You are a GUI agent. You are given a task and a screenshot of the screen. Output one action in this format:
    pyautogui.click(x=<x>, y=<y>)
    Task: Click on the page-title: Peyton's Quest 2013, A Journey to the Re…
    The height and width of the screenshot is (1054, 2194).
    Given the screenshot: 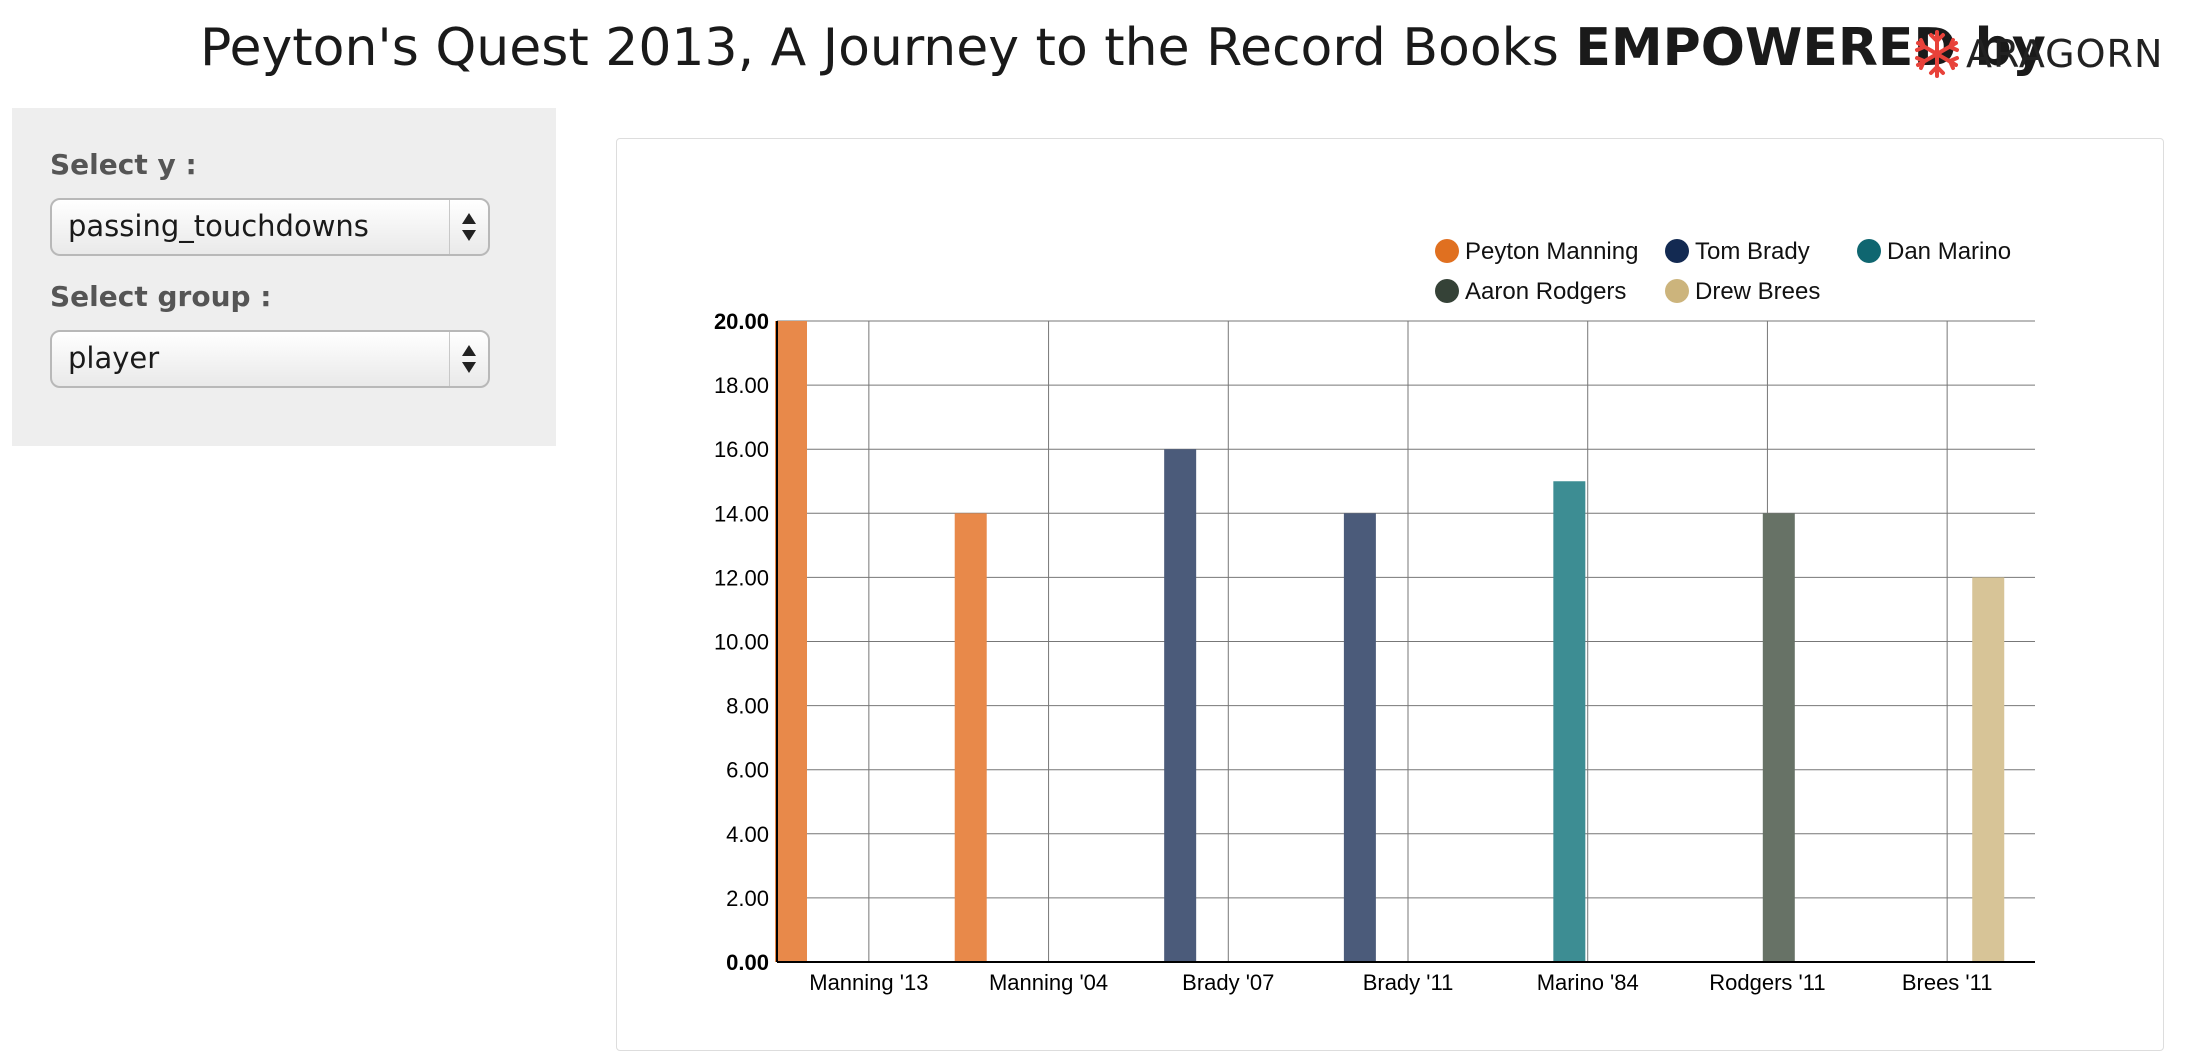 What is the action you would take?
    pyautogui.click(x=1123, y=48)
    